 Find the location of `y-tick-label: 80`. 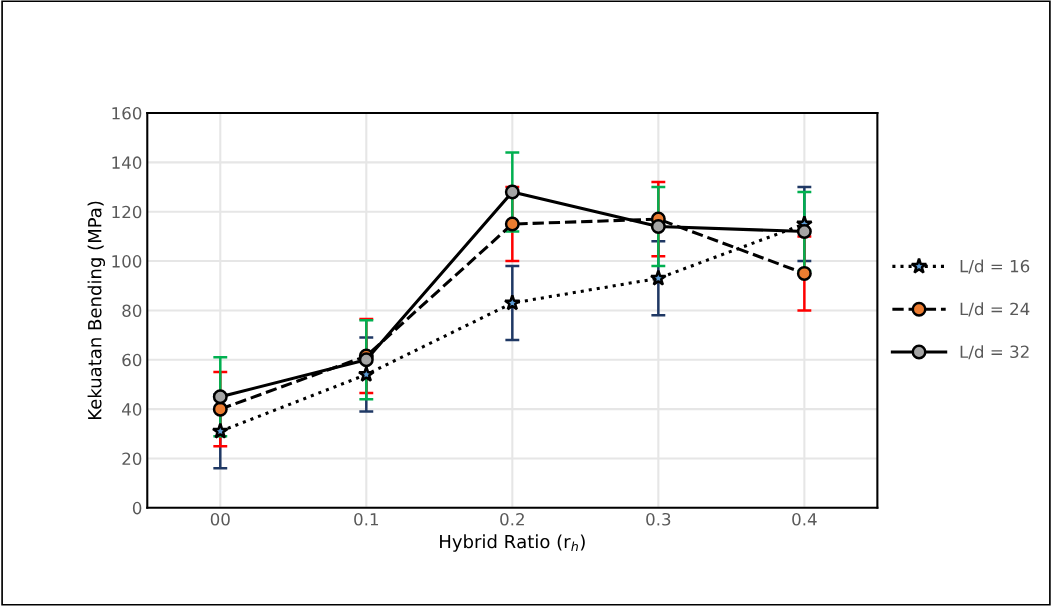

y-tick-label: 80 is located at coordinates (132, 310).